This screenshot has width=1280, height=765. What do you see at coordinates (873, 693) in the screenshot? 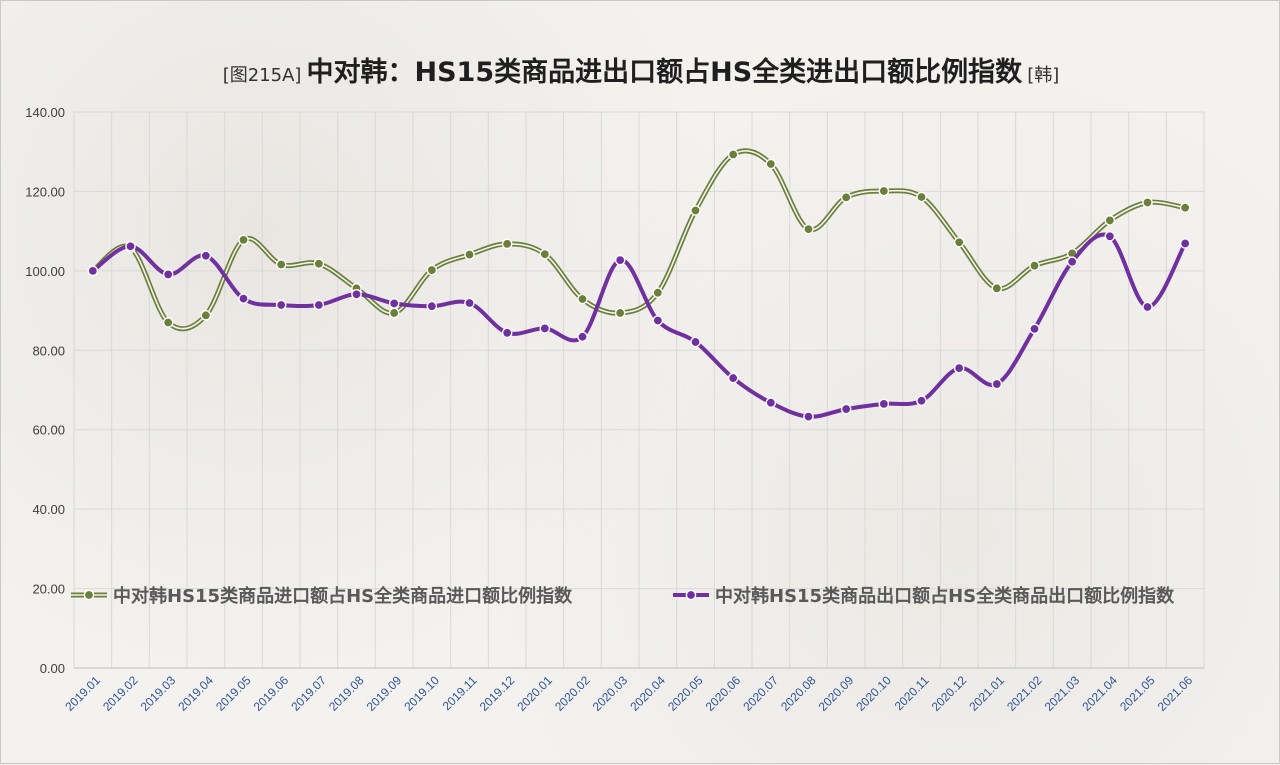
I see `x-tick-label: 2020.10` at bounding box center [873, 693].